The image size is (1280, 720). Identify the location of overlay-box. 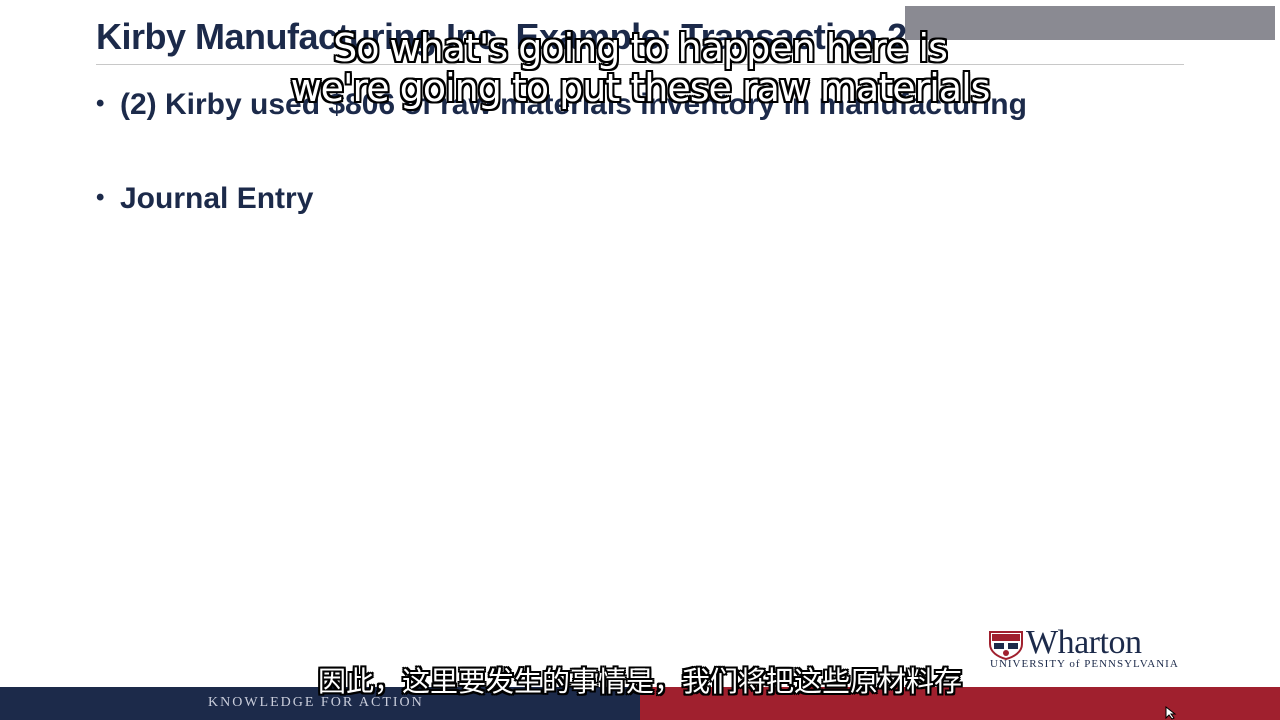
(1090, 23).